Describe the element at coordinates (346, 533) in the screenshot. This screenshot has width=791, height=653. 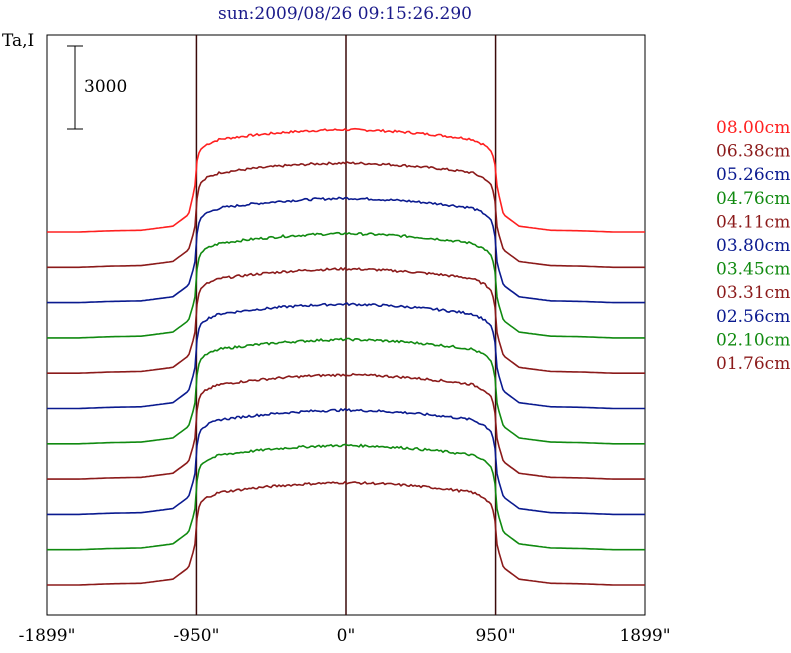
I see `series-line-01.76cm` at that location.